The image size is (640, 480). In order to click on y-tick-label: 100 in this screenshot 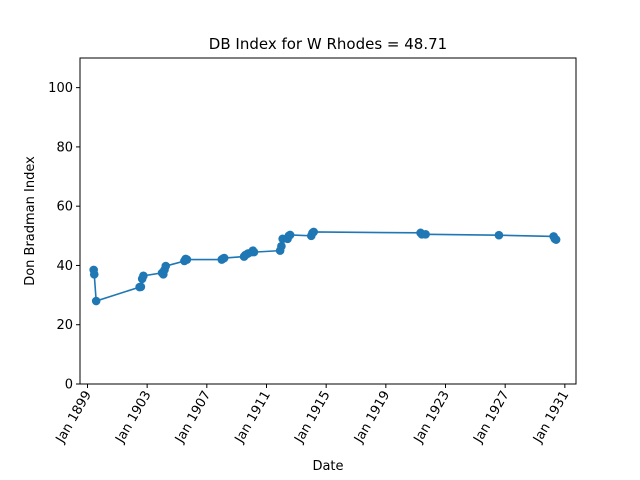, I will do `click(60, 88)`.